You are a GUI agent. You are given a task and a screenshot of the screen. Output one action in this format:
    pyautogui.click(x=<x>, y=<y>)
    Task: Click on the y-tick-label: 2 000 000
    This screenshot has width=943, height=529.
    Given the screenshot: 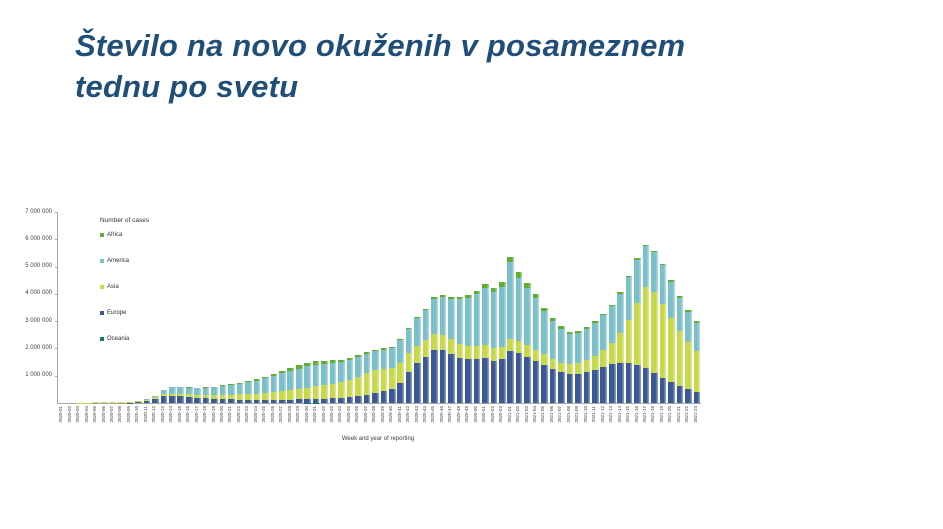 What is the action you would take?
    pyautogui.click(x=38, y=347)
    